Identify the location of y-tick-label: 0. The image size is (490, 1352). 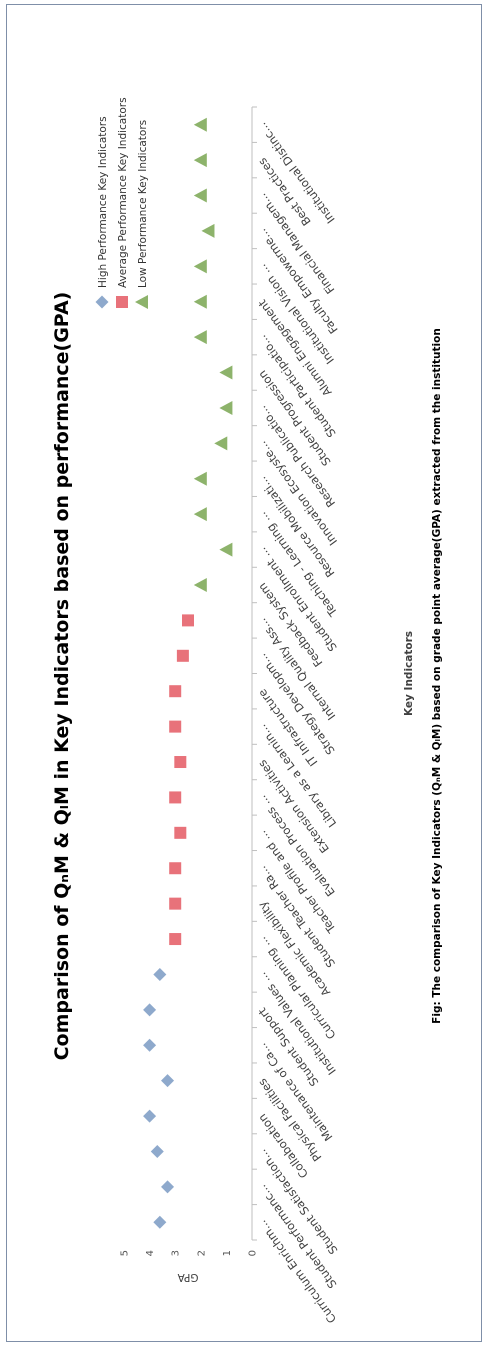
(253, 1253).